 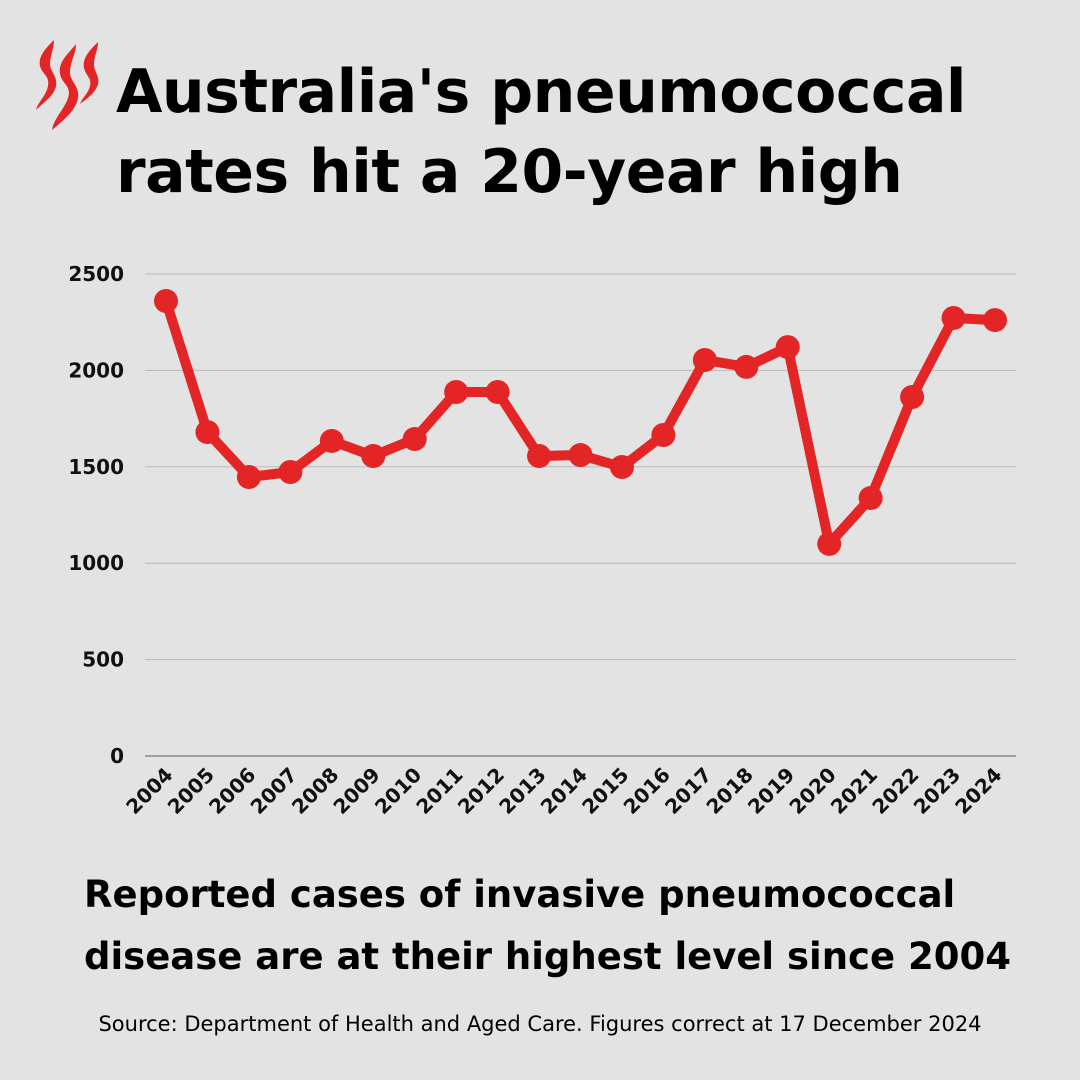 I want to click on x-tick-label: 2022, so click(x=895, y=791).